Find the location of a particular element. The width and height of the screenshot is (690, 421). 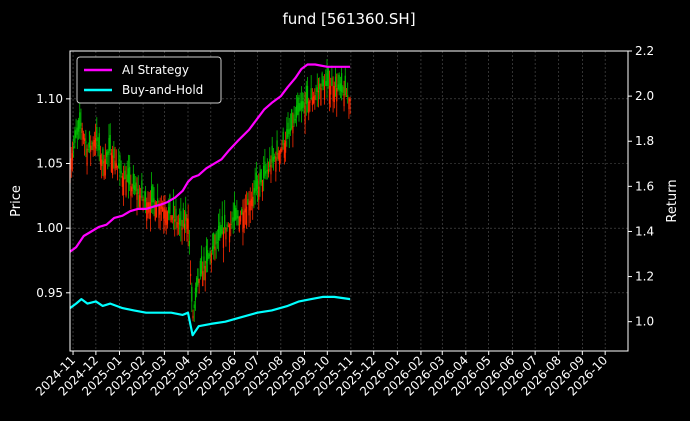

legend-box is located at coordinates (149, 80).